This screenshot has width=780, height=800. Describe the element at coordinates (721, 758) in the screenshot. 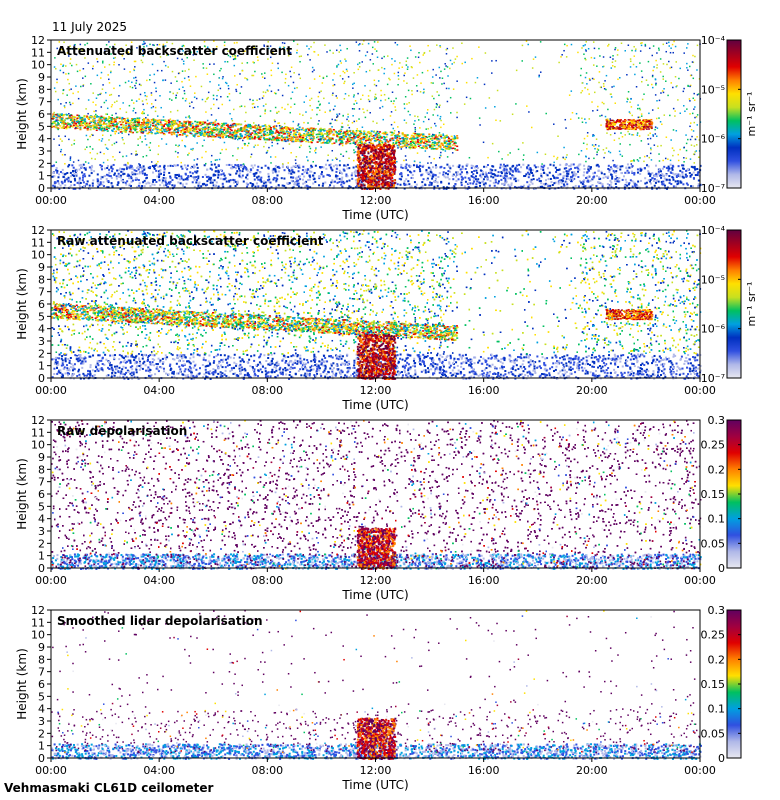

I see `colorbar-tick-label: 0` at that location.